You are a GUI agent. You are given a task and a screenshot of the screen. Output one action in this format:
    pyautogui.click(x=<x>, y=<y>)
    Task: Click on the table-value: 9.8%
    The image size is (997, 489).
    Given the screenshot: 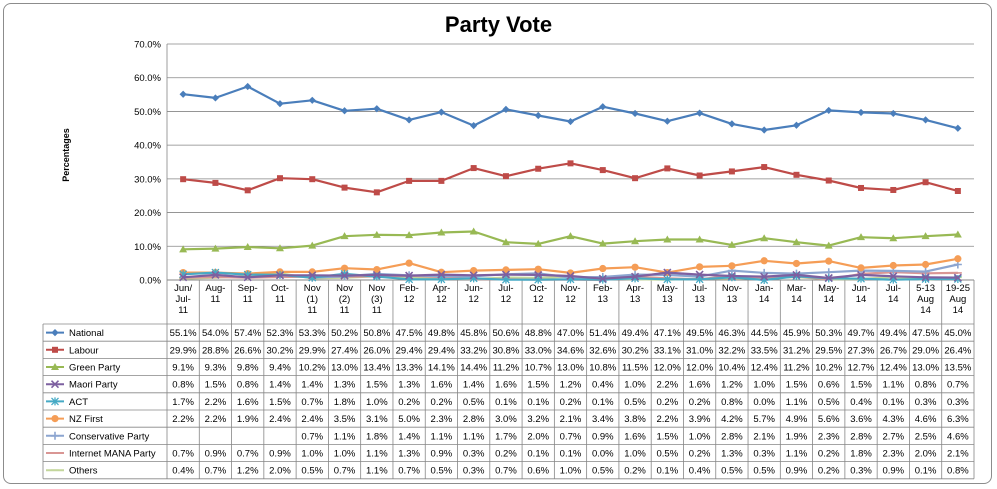 What is the action you would take?
    pyautogui.click(x=248, y=368)
    